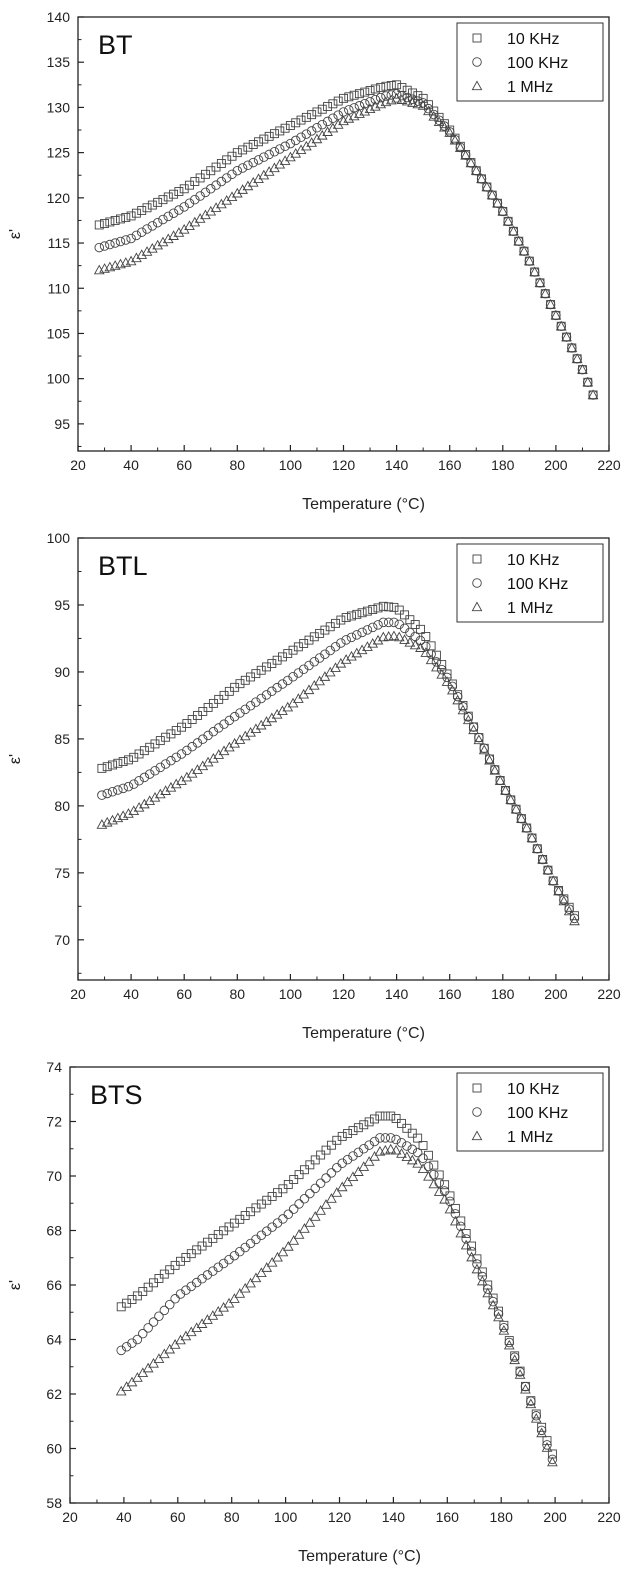 This screenshot has width=629, height=1570. What do you see at coordinates (336, 1305) in the screenshot?
I see `series-triangle` at bounding box center [336, 1305].